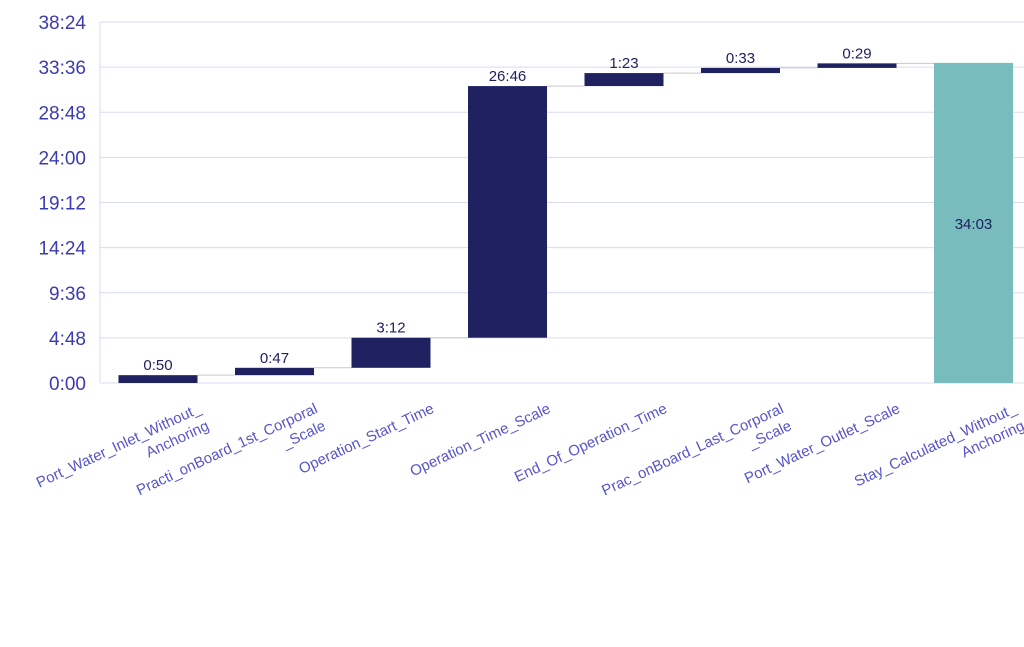  Describe the element at coordinates (62, 158) in the screenshot. I see `y-tick-label: 24:00` at that location.